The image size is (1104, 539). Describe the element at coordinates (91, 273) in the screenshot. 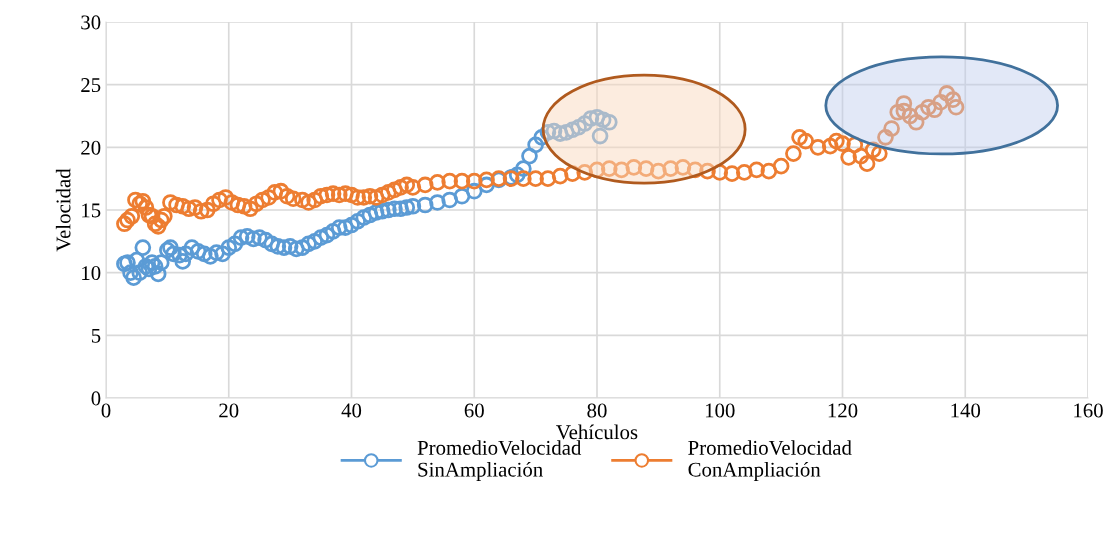

I see `y-tick-label: 10` at that location.